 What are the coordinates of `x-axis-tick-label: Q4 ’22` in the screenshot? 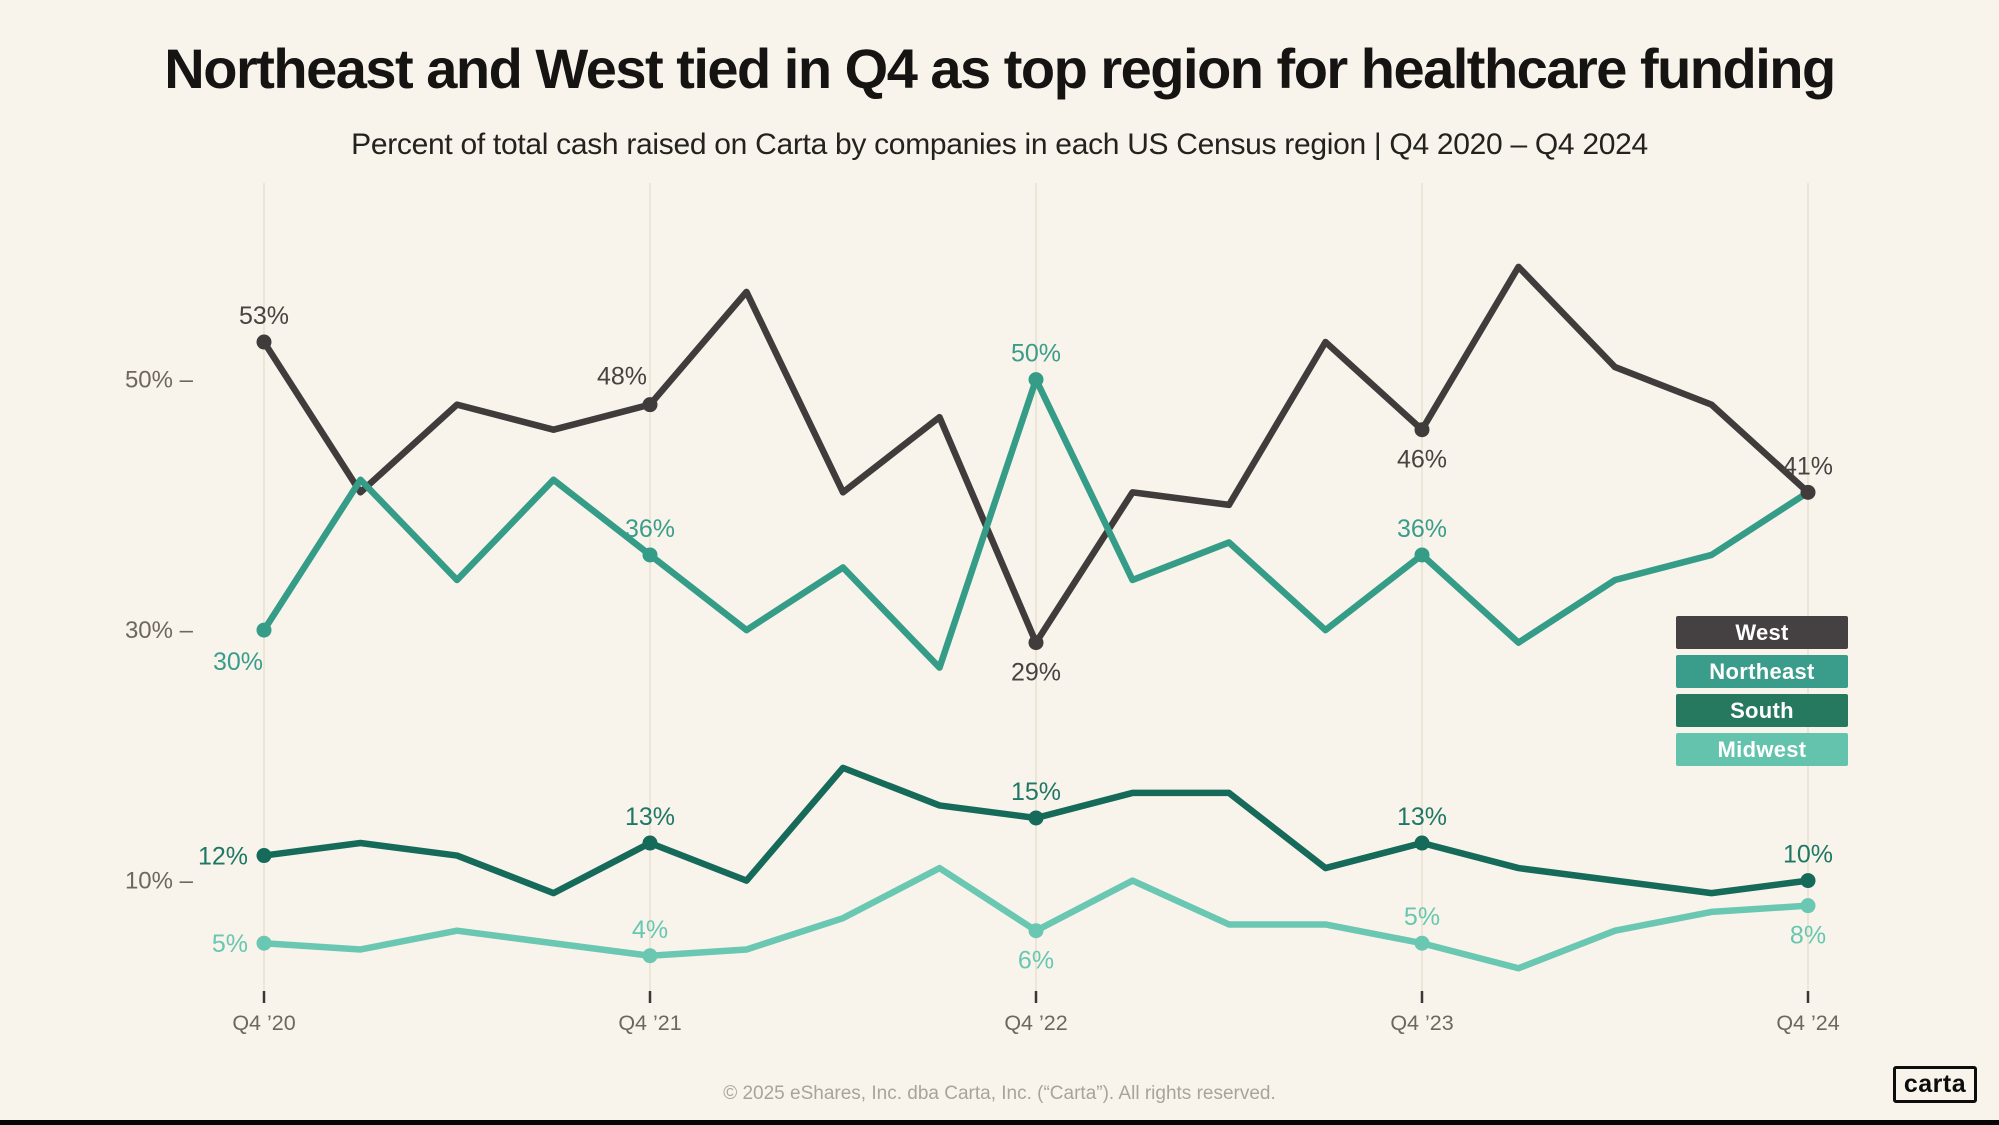 It's located at (1035, 1023).